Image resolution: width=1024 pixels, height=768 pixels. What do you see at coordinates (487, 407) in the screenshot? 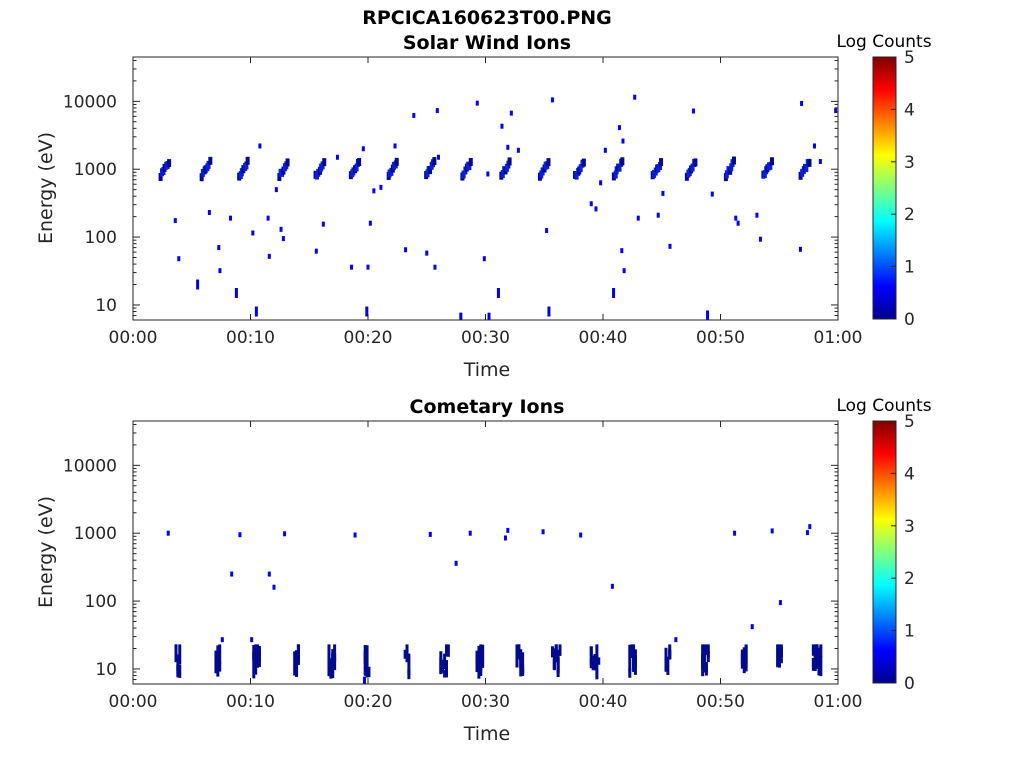
I see `panel-title: Cometary Ions` at bounding box center [487, 407].